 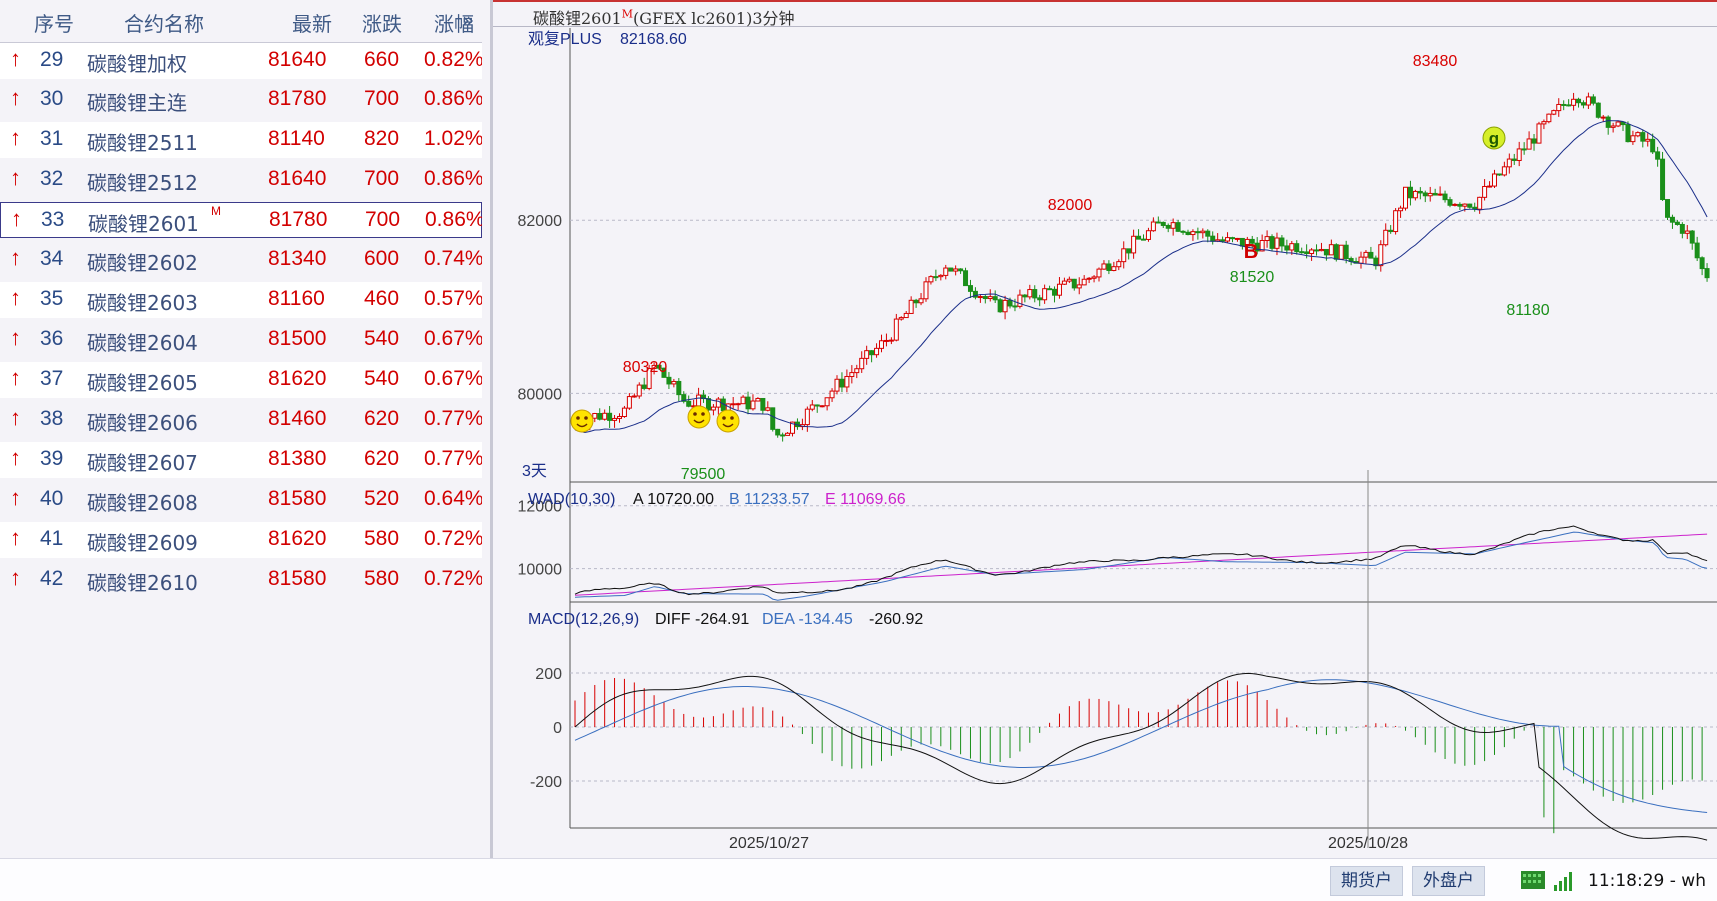 What do you see at coordinates (54, 24) in the screenshot?
I see `column-header-seq: 序号` at bounding box center [54, 24].